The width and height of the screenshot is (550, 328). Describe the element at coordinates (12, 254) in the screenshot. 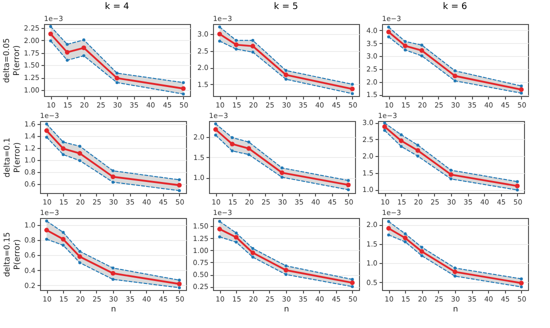

I see `y-axis-title: delta=0.15 P(error)` at that location.